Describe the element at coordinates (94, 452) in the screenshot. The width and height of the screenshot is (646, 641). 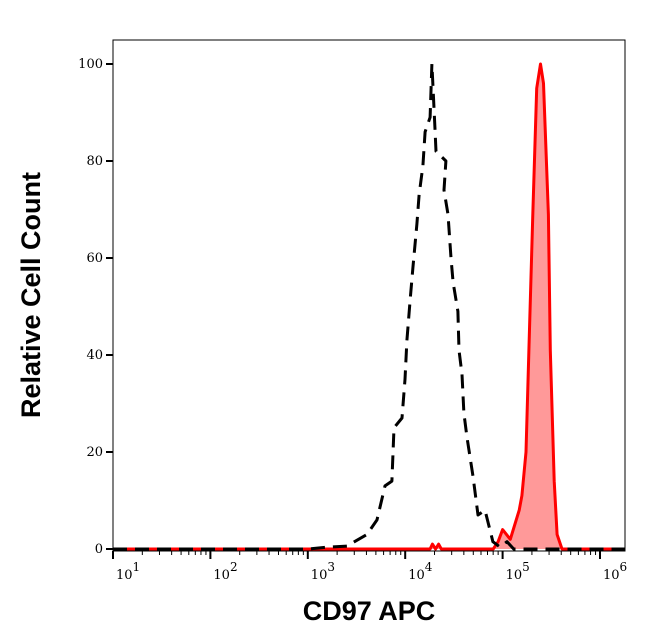
I see `y-tick-label: 20` at that location.